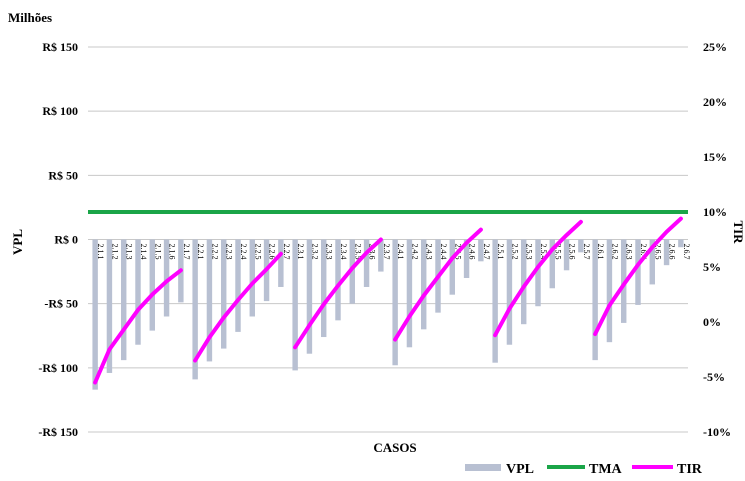 This screenshot has width=745, height=481. I want to click on category-label: 2.6.4, so click(643, 252).